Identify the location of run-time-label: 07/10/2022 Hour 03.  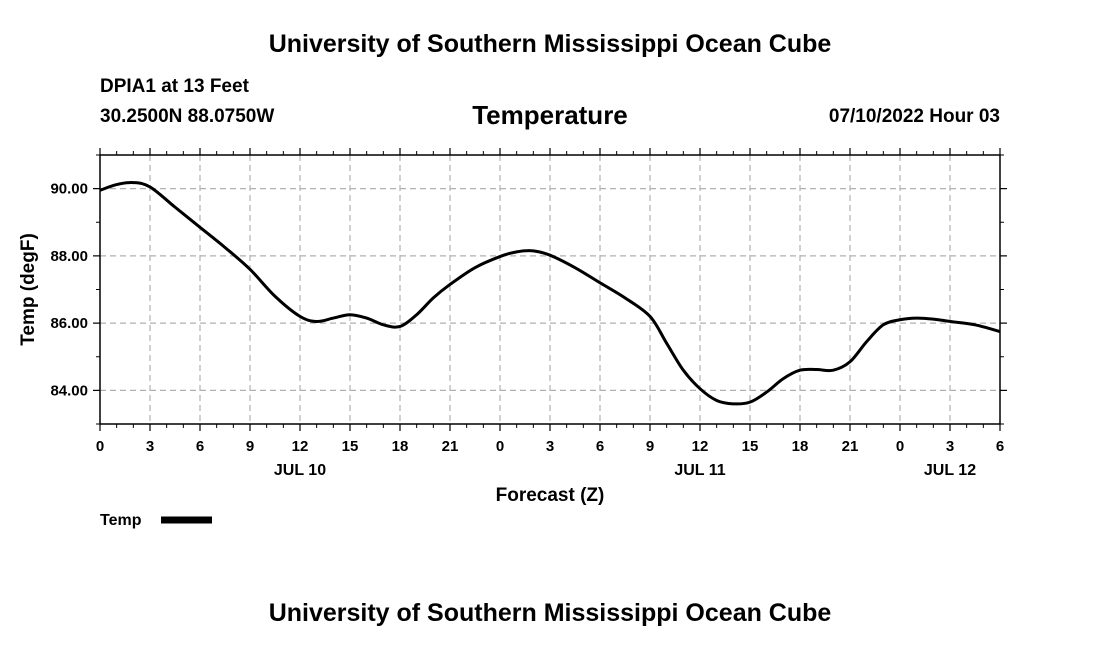
(914, 116).